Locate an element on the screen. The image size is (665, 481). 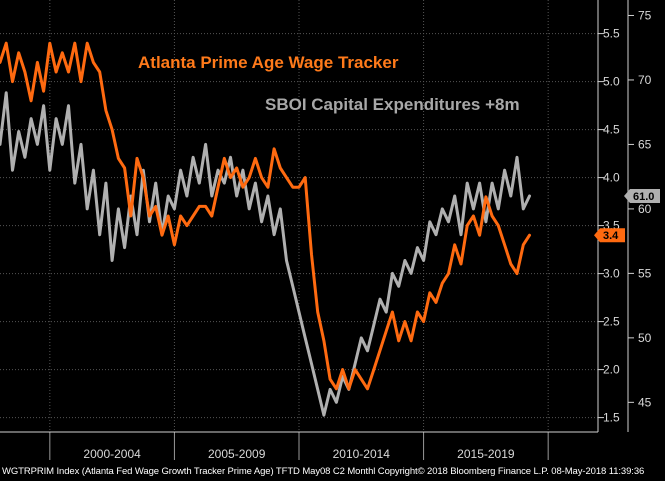
left-tick-label: 2.0 is located at coordinates (611, 370).